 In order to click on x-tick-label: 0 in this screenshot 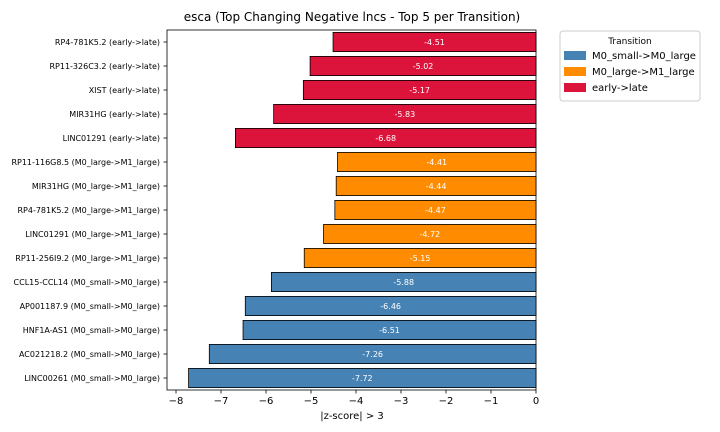, I will do `click(536, 401)`.